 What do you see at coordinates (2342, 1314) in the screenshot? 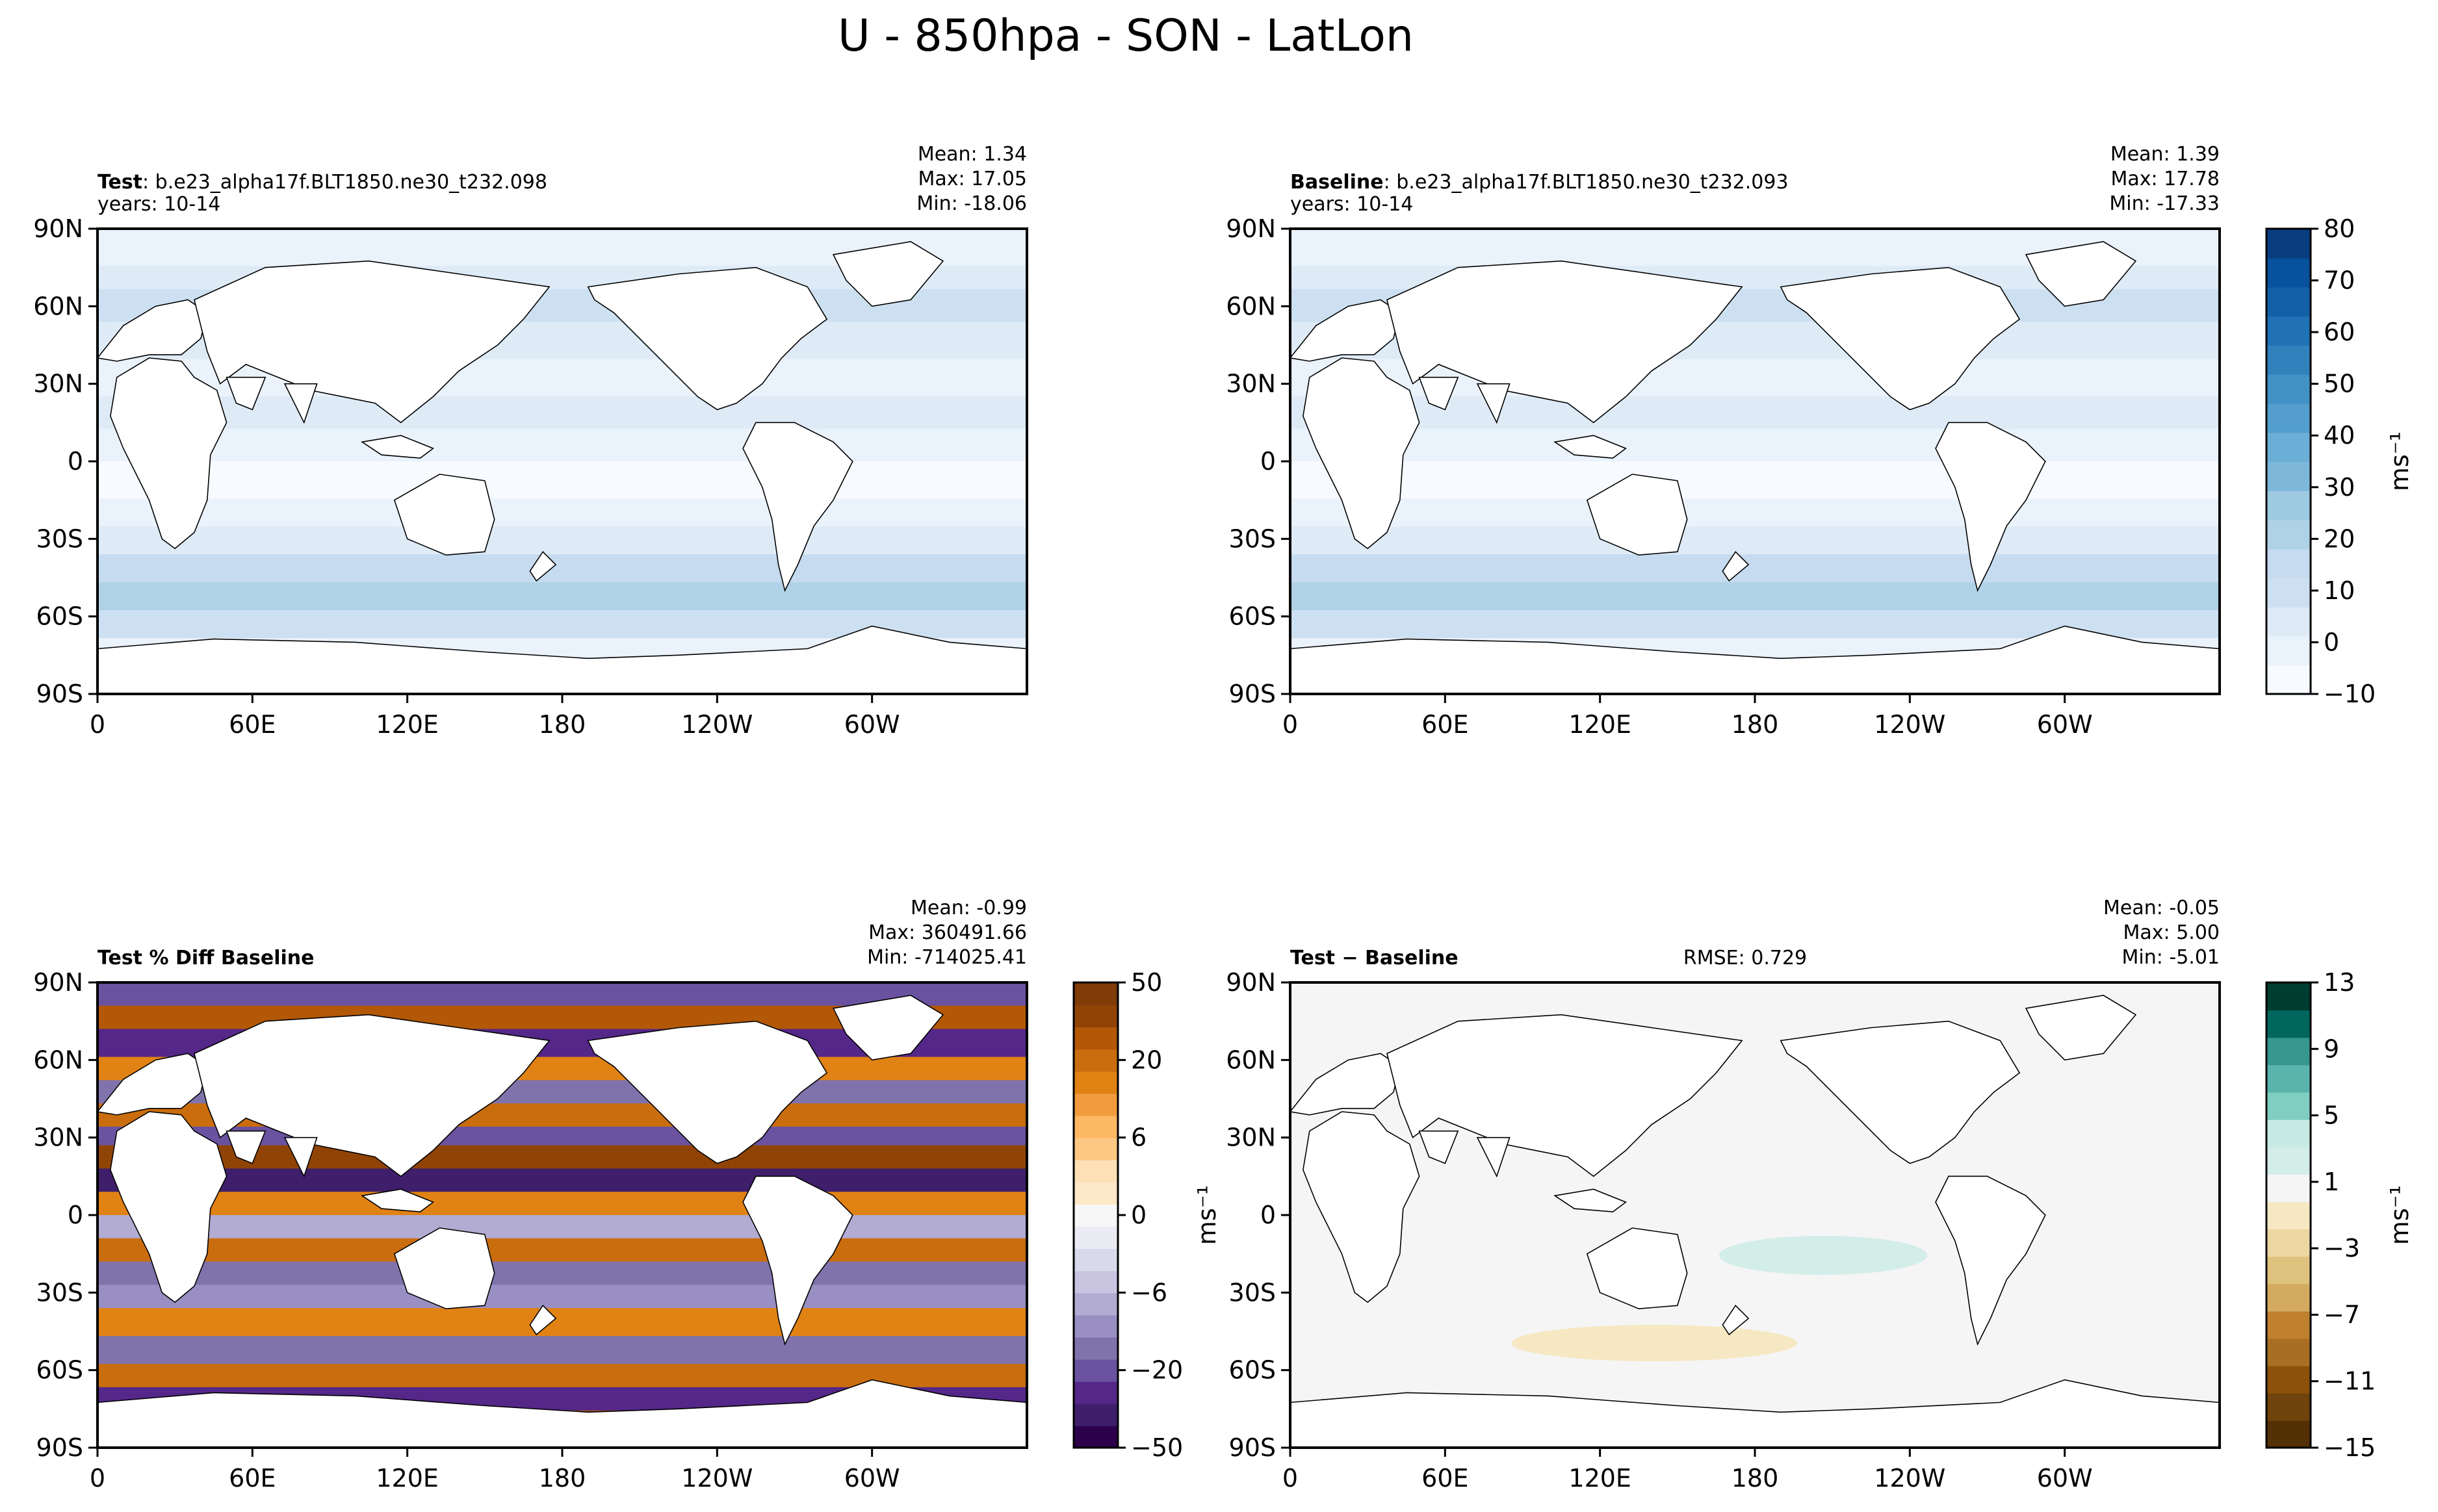
I see `colorbar-tick-label: −7` at bounding box center [2342, 1314].